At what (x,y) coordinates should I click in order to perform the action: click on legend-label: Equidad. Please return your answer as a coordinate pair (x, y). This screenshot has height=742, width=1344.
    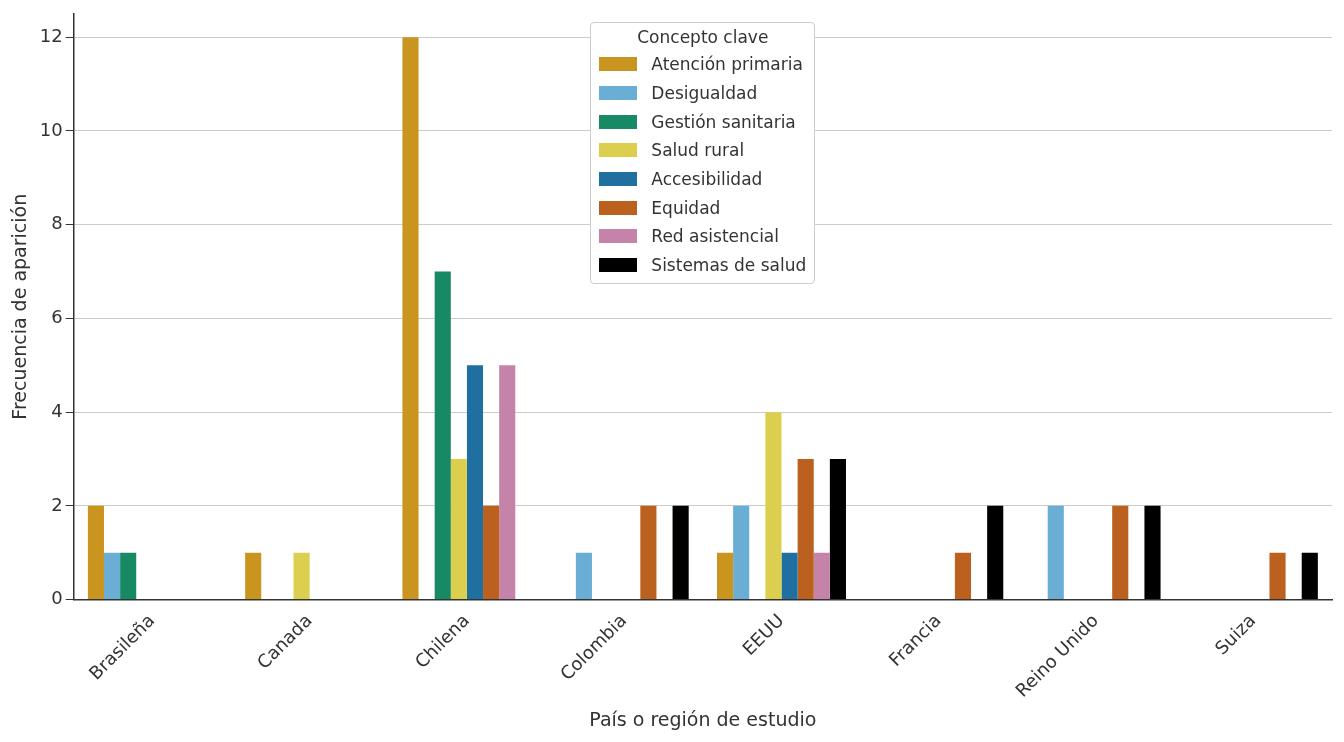
    Looking at the image, I should click on (686, 207).